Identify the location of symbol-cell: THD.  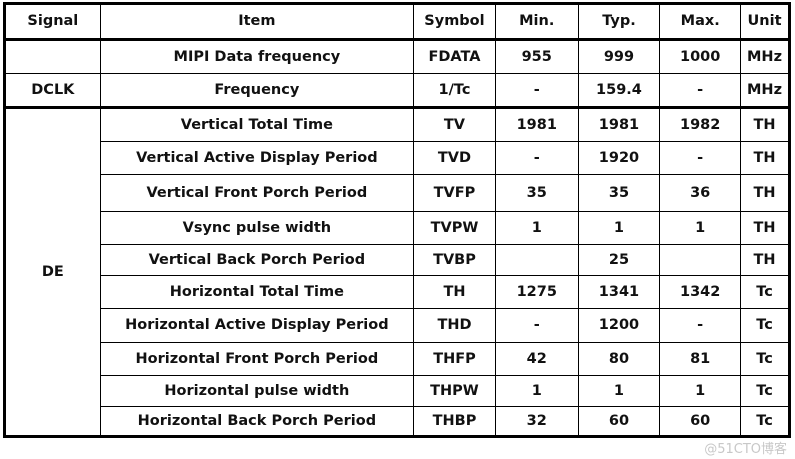
(454, 325).